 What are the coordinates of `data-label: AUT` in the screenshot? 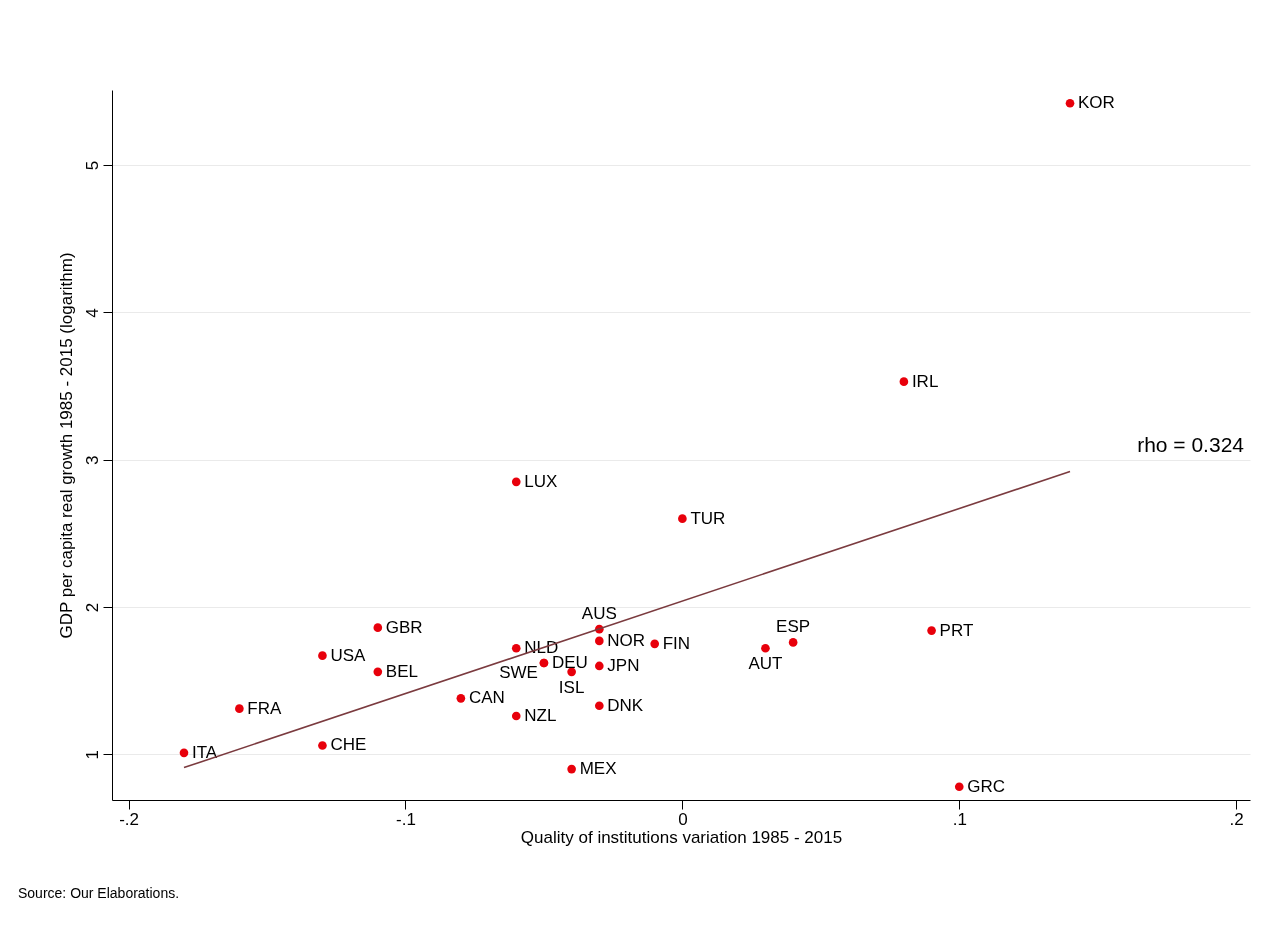 It's located at (765, 664).